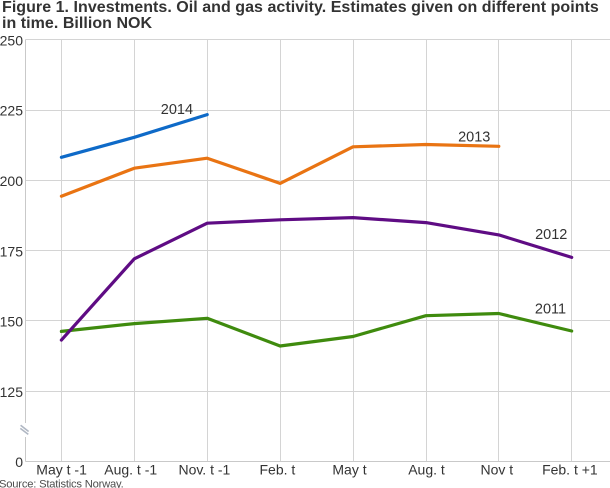  I want to click on svg-text: 2012, so click(551, 235).